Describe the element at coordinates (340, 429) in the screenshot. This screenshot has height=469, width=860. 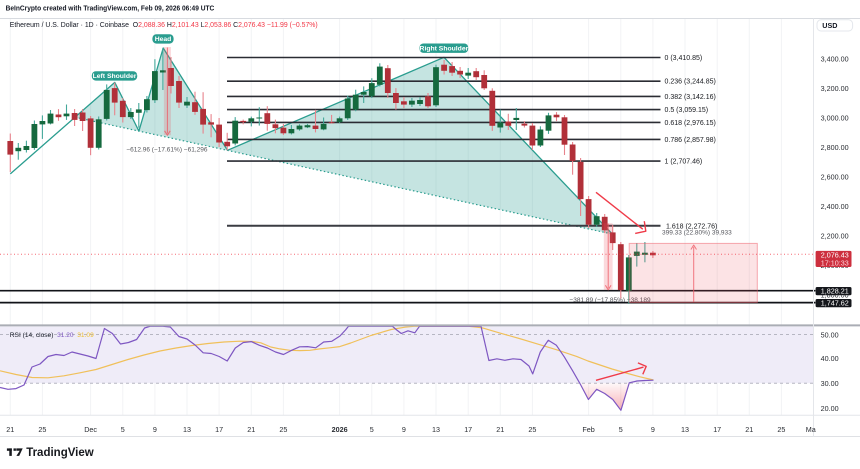
I see `svg-text: 2026` at that location.